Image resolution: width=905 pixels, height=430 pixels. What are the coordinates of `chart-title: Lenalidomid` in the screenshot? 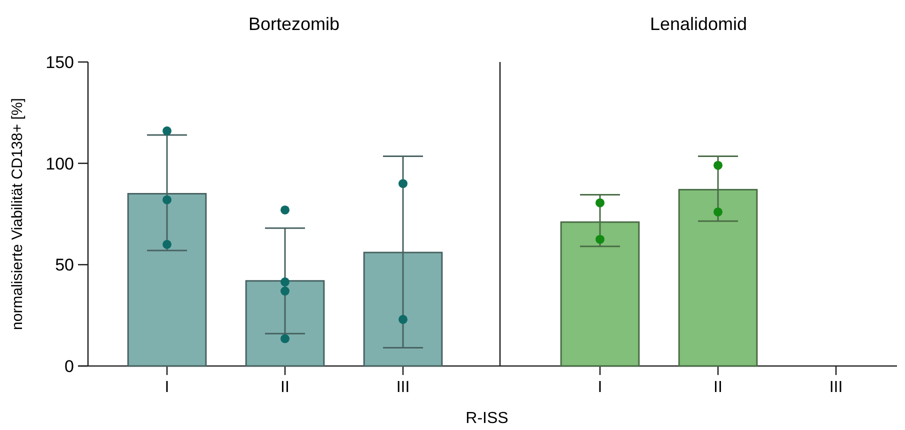 It's located at (699, 24).